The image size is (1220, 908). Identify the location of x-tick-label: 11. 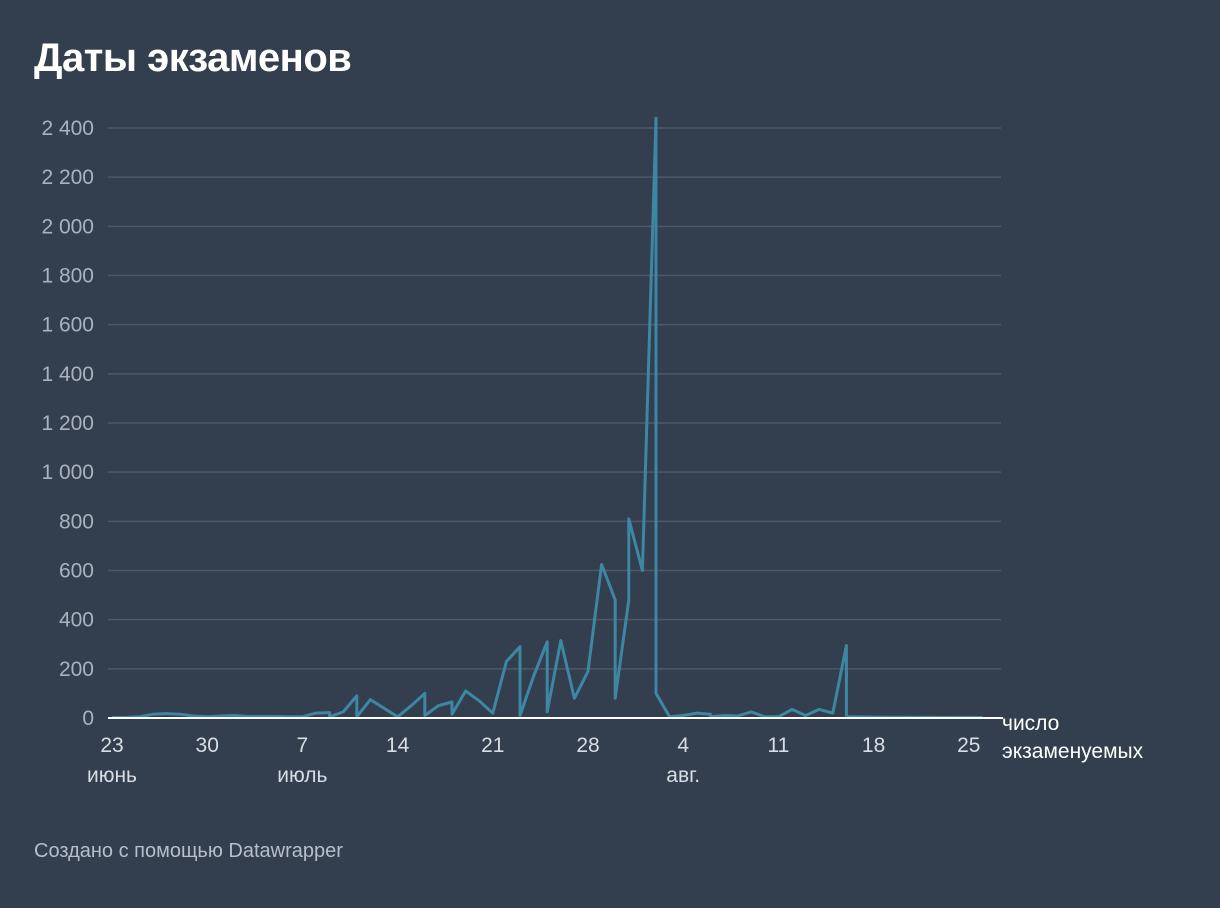
(778, 745).